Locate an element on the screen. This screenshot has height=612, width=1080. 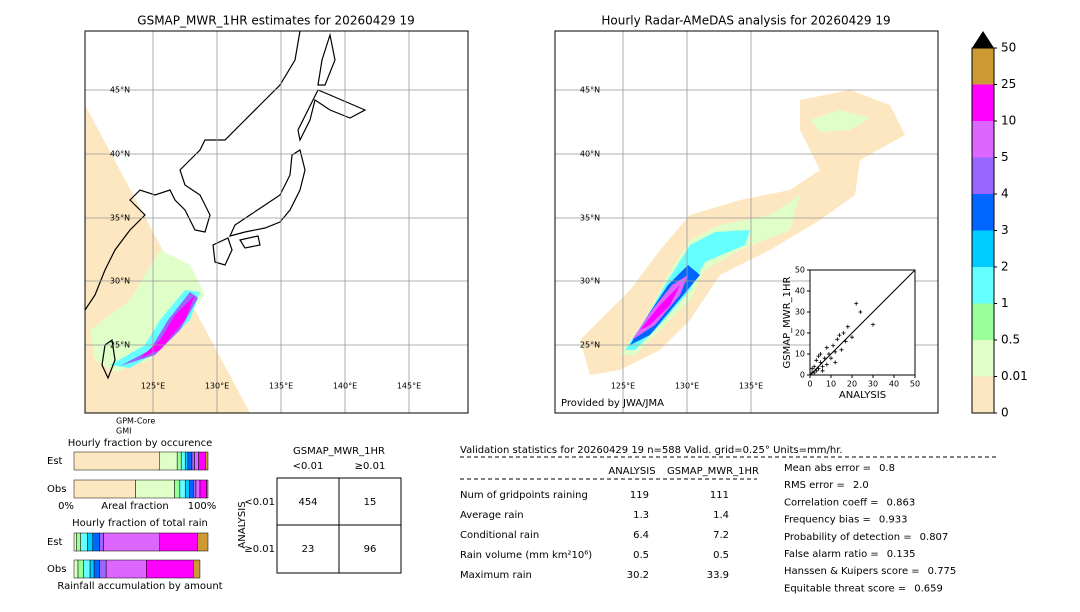
score-label: Probability of detection = is located at coordinates (848, 537).